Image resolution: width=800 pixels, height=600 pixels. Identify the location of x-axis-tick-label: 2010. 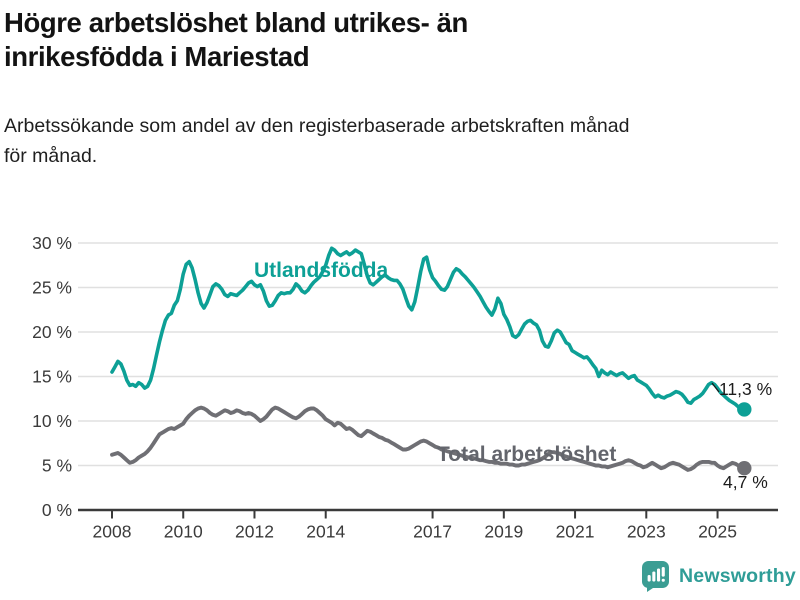
(183, 532).